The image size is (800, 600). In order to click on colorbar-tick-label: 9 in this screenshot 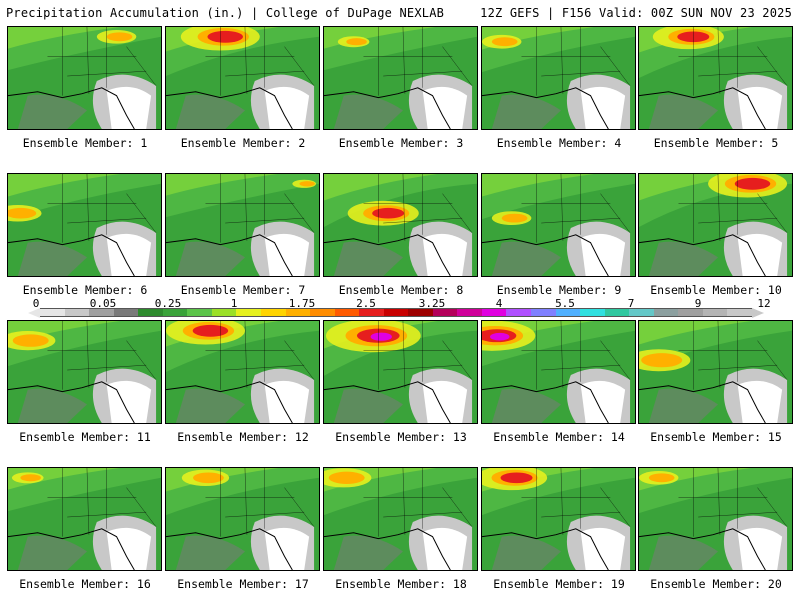, I will do `click(698, 303)`.